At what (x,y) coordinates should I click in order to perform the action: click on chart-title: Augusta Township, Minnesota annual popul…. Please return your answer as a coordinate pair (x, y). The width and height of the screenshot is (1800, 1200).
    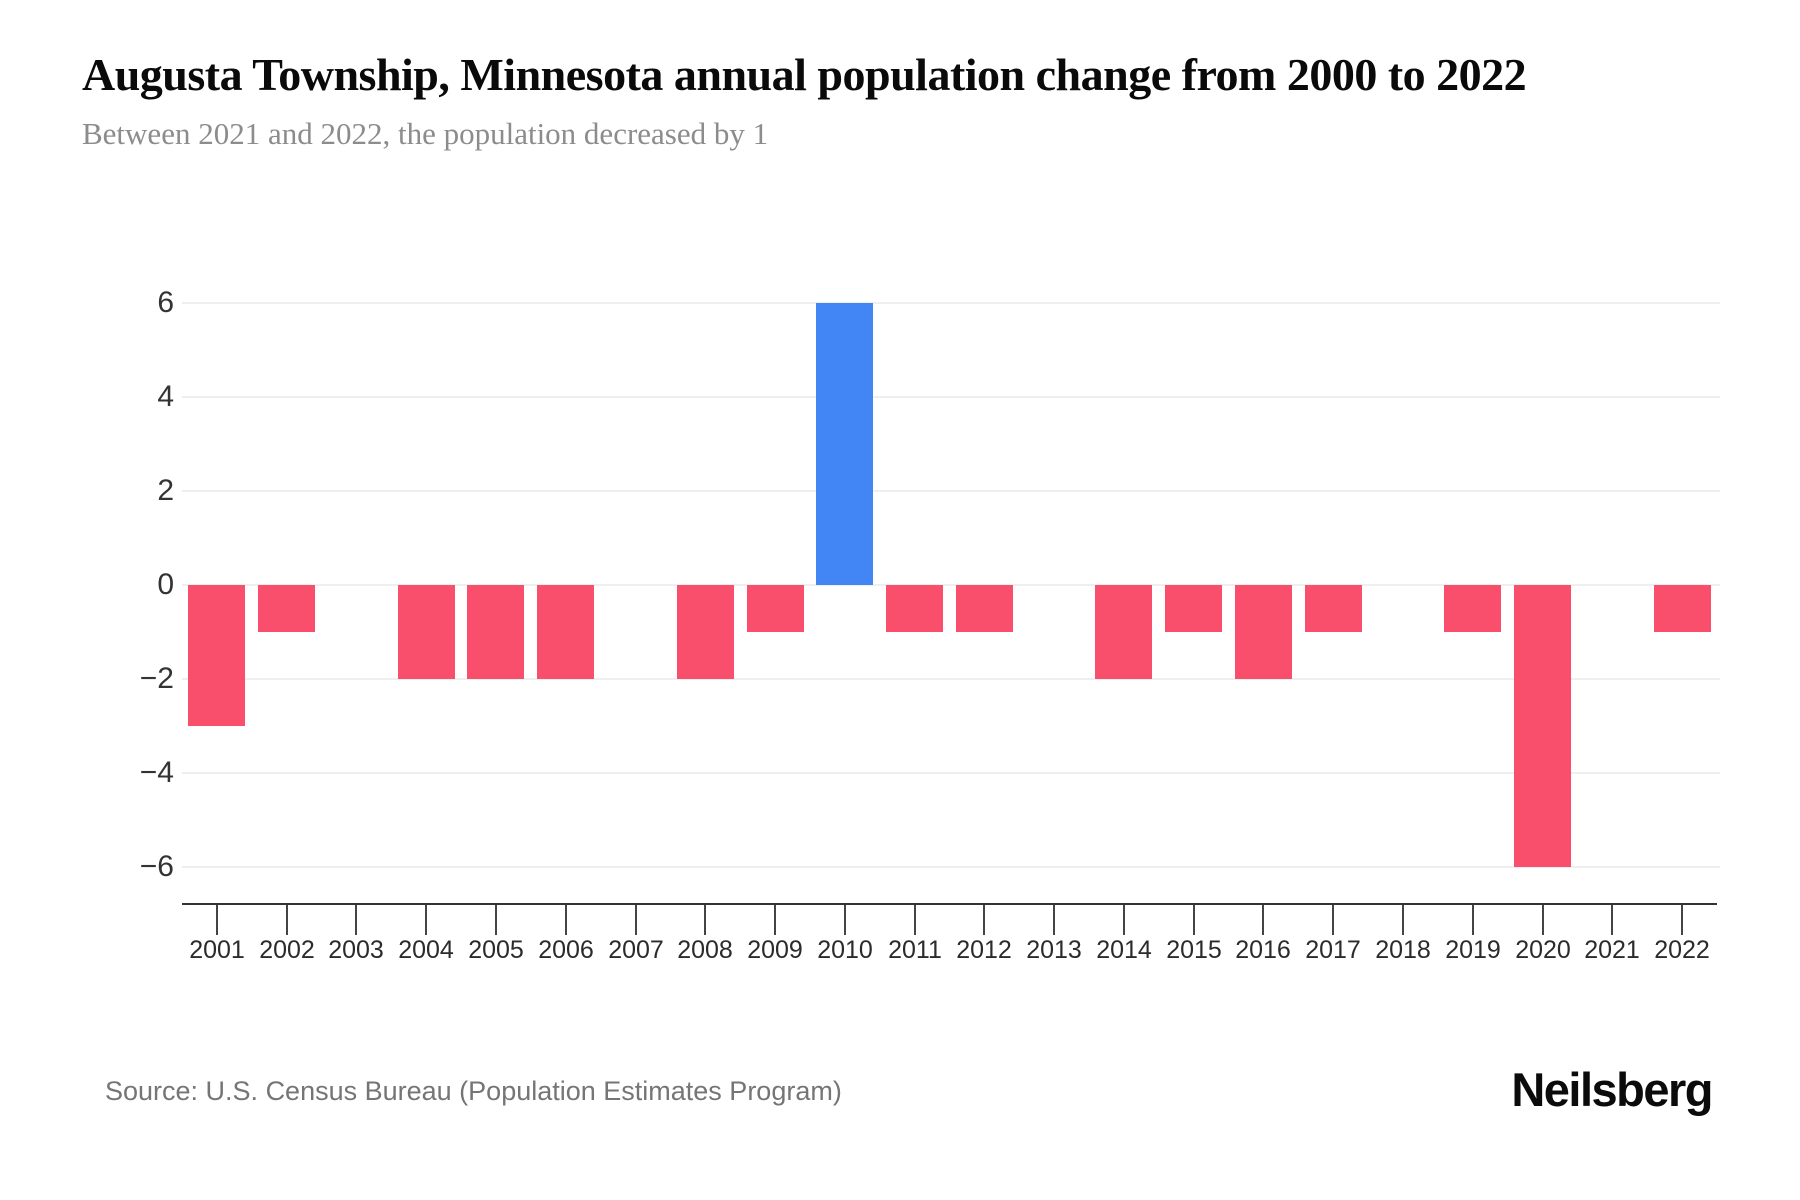
    Looking at the image, I should click on (804, 74).